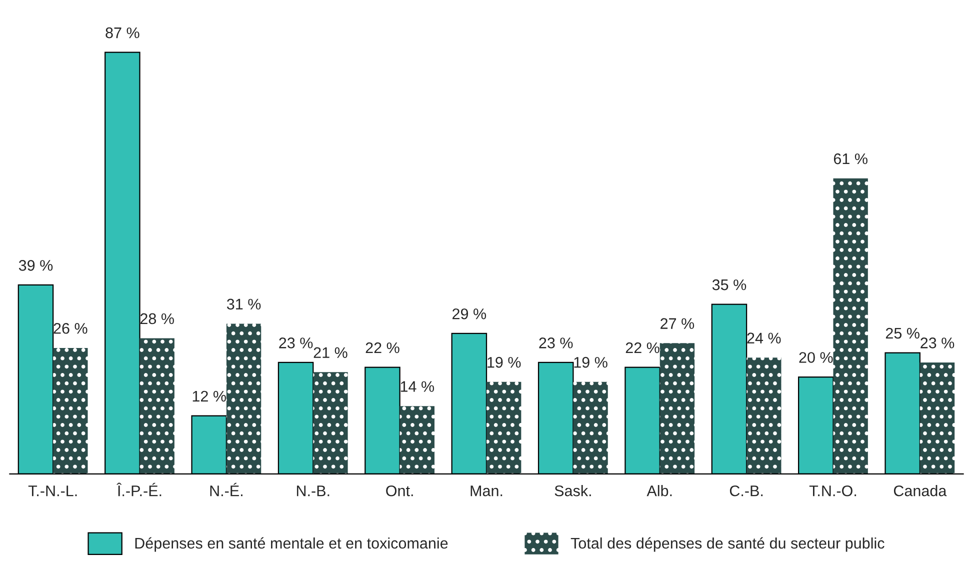  I want to click on data-label: 12 %, so click(209, 396).